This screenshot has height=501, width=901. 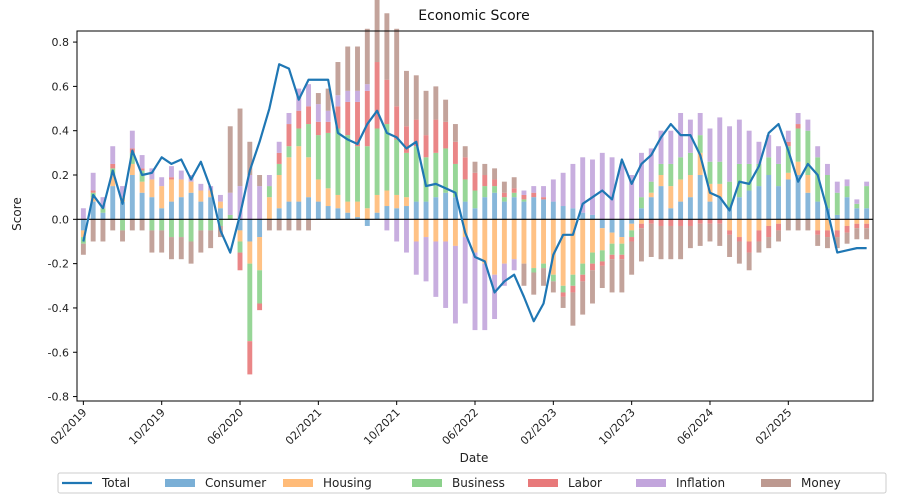 What do you see at coordinates (821, 483) in the screenshot?
I see `legend-label: Money` at bounding box center [821, 483].